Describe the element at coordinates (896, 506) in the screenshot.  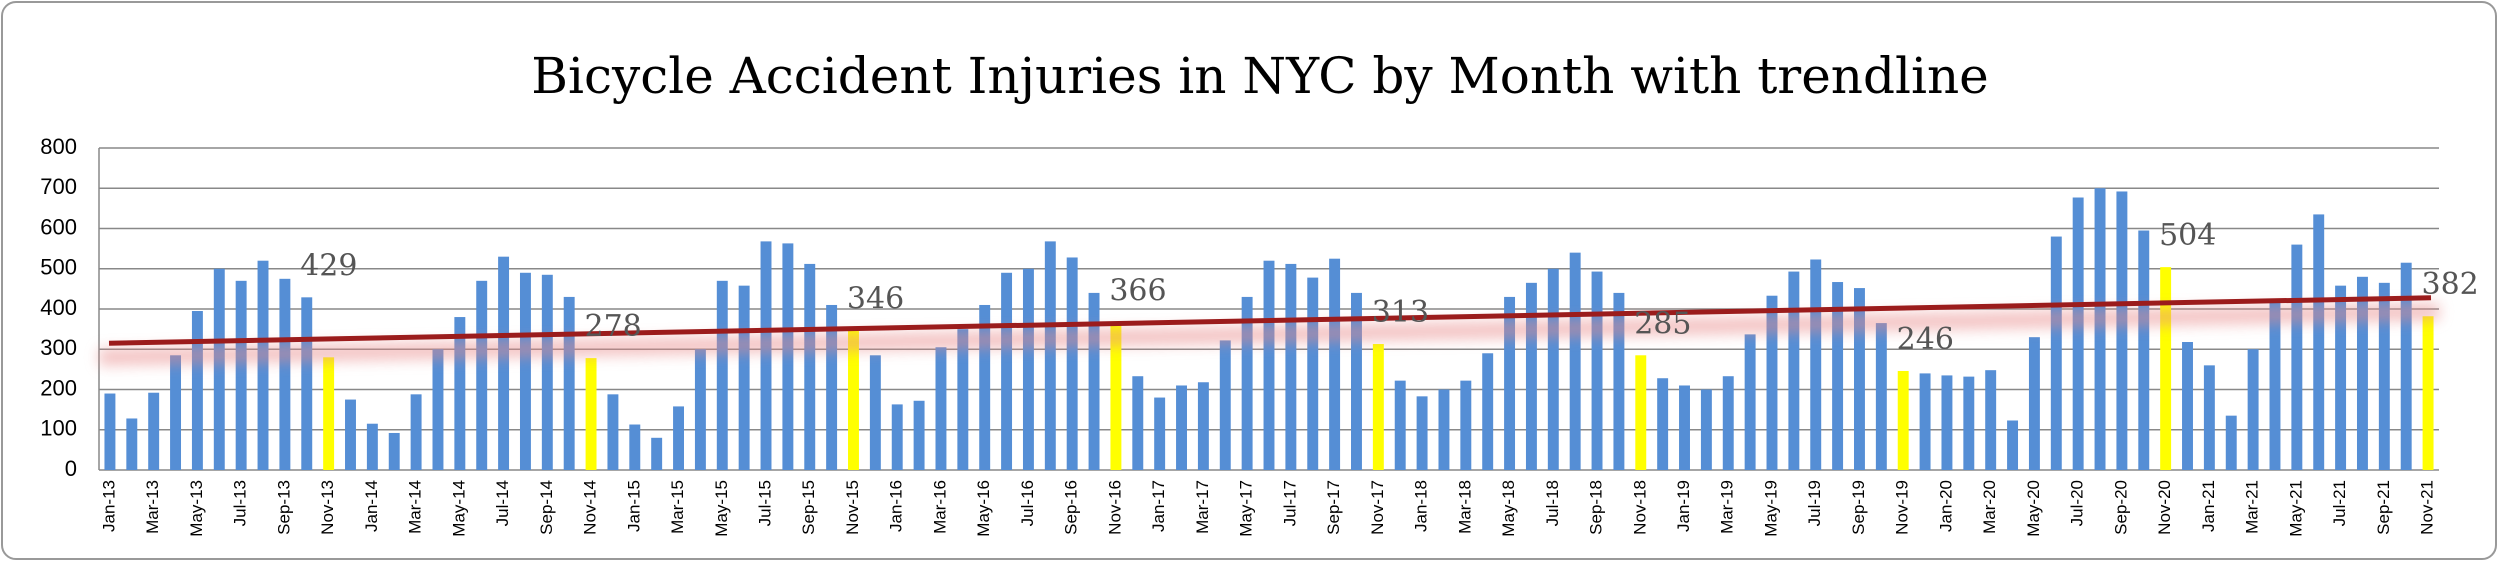
I see `x-tick-label: Jan-16` at that location.